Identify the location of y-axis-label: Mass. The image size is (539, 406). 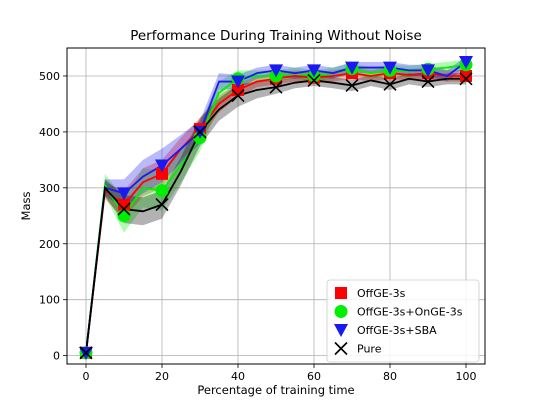
(26, 206).